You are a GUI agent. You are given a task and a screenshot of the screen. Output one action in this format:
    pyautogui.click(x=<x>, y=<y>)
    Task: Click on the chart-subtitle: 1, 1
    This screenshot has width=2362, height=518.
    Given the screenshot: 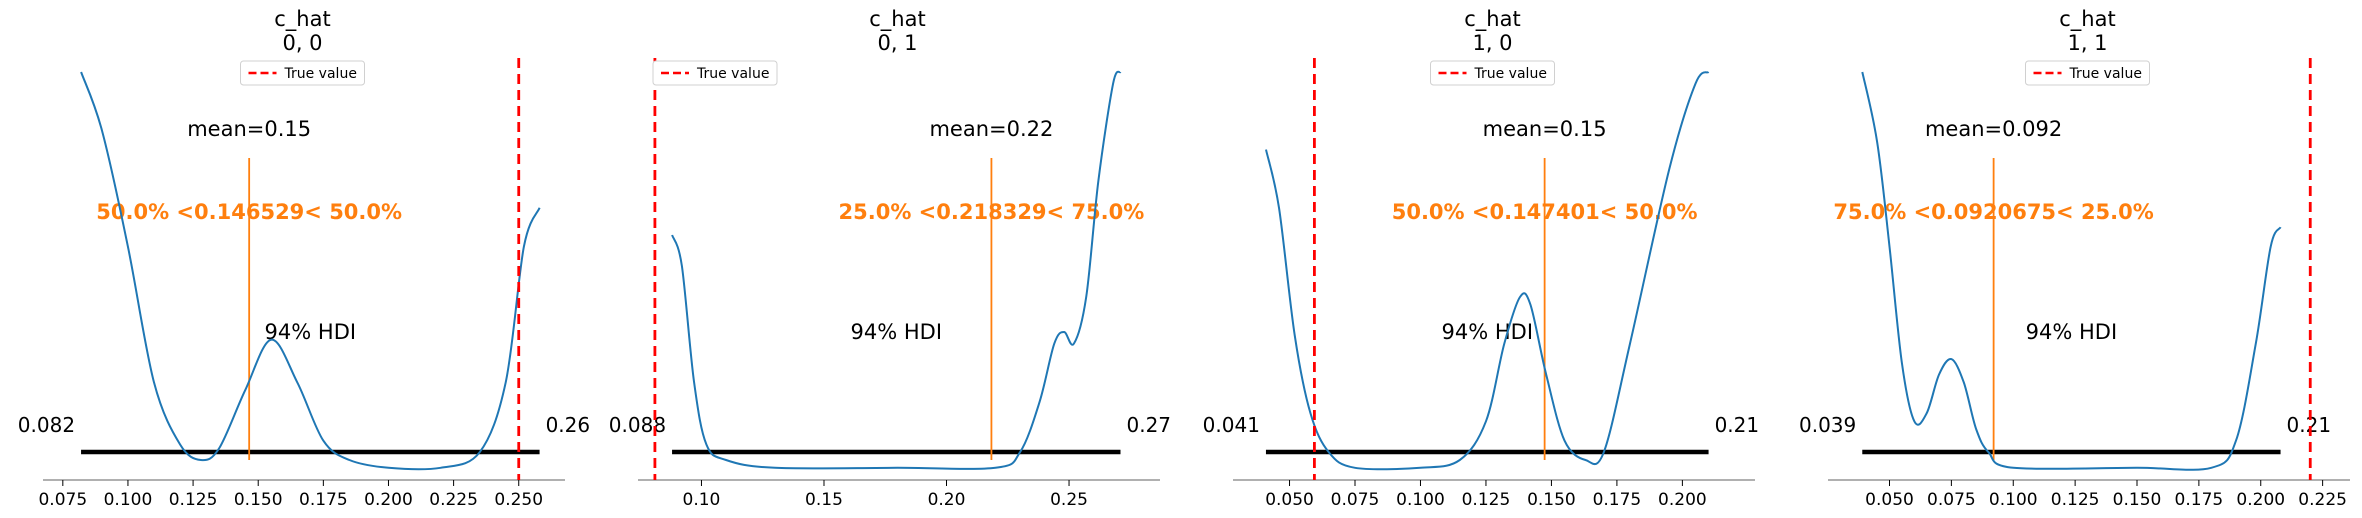 What is the action you would take?
    pyautogui.click(x=2087, y=43)
    